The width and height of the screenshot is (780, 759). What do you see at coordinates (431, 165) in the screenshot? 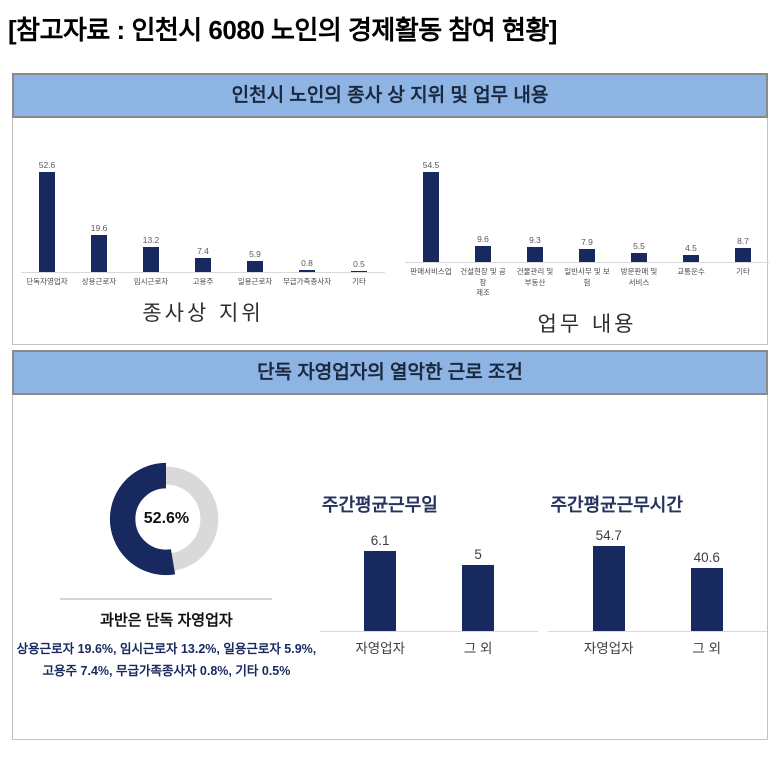
I see `bar-value-label: 54.5` at bounding box center [431, 165].